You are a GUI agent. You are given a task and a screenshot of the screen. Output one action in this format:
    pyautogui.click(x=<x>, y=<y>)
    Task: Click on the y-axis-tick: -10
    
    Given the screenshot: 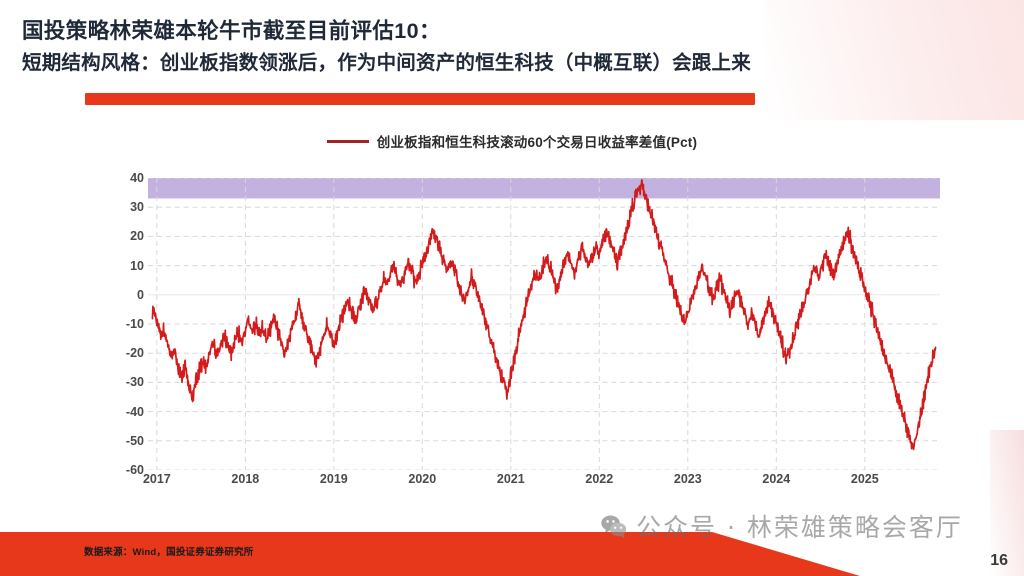 What is the action you would take?
    pyautogui.click(x=134, y=324)
    